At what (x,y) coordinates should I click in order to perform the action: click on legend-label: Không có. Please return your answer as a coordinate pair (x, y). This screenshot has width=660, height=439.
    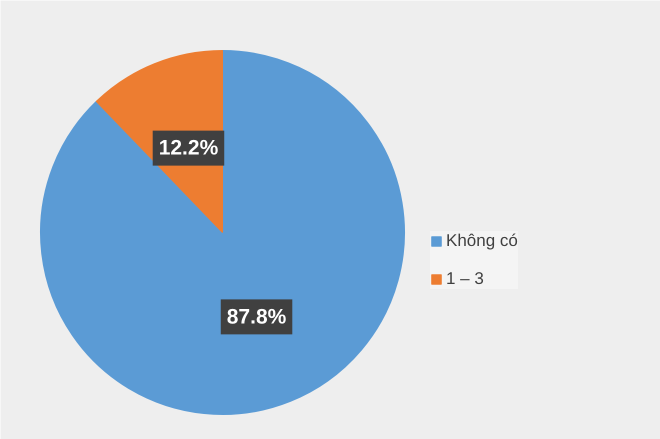
    Looking at the image, I should click on (482, 241).